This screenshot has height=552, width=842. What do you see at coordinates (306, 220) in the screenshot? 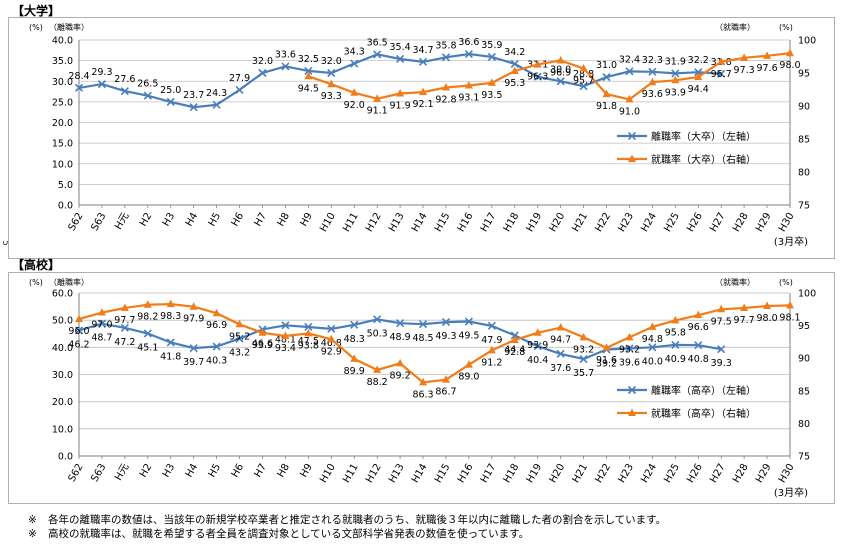
I see `x-tick-label: H9` at bounding box center [306, 220].